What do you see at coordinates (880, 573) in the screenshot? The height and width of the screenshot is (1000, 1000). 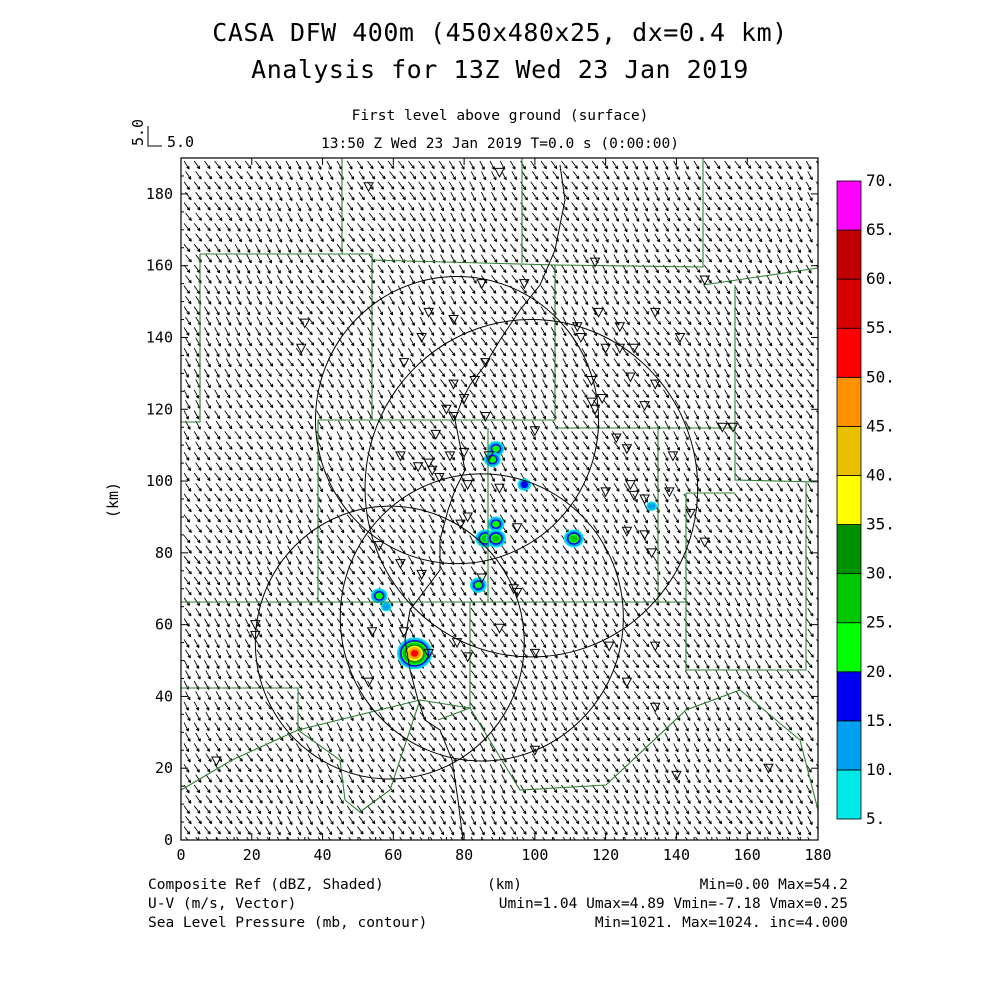 I see `colorbar-label: 30.` at bounding box center [880, 573].